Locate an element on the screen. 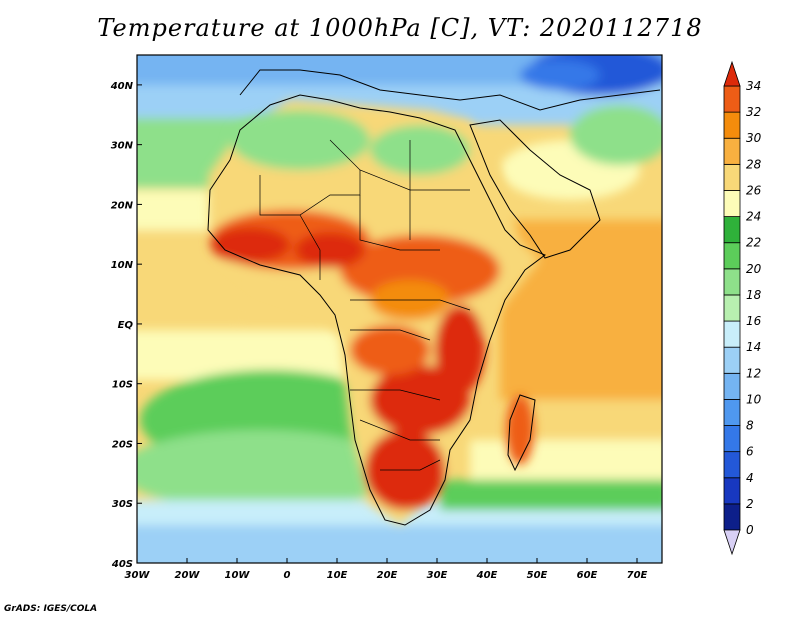 The image size is (800, 618). colorbar-level-label: 28 is located at coordinates (754, 164).